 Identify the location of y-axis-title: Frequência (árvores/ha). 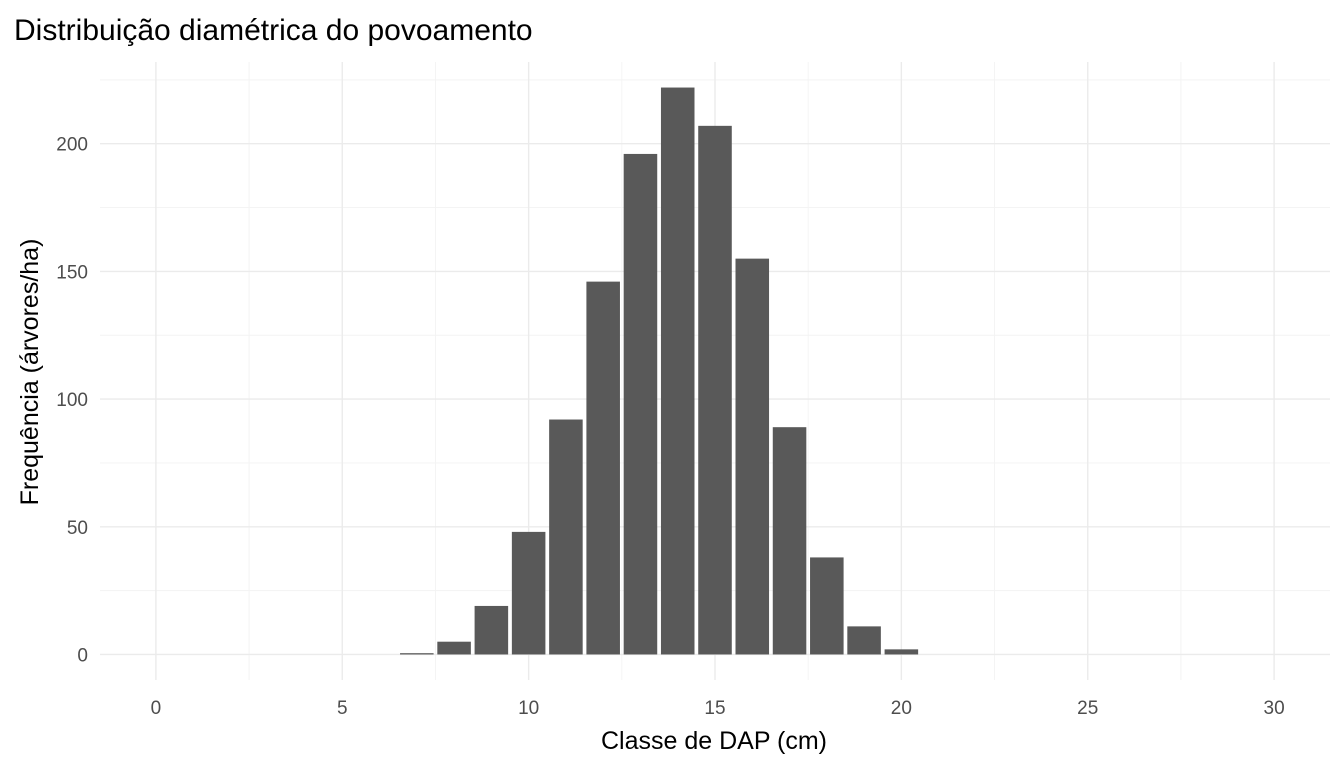
(30, 372).